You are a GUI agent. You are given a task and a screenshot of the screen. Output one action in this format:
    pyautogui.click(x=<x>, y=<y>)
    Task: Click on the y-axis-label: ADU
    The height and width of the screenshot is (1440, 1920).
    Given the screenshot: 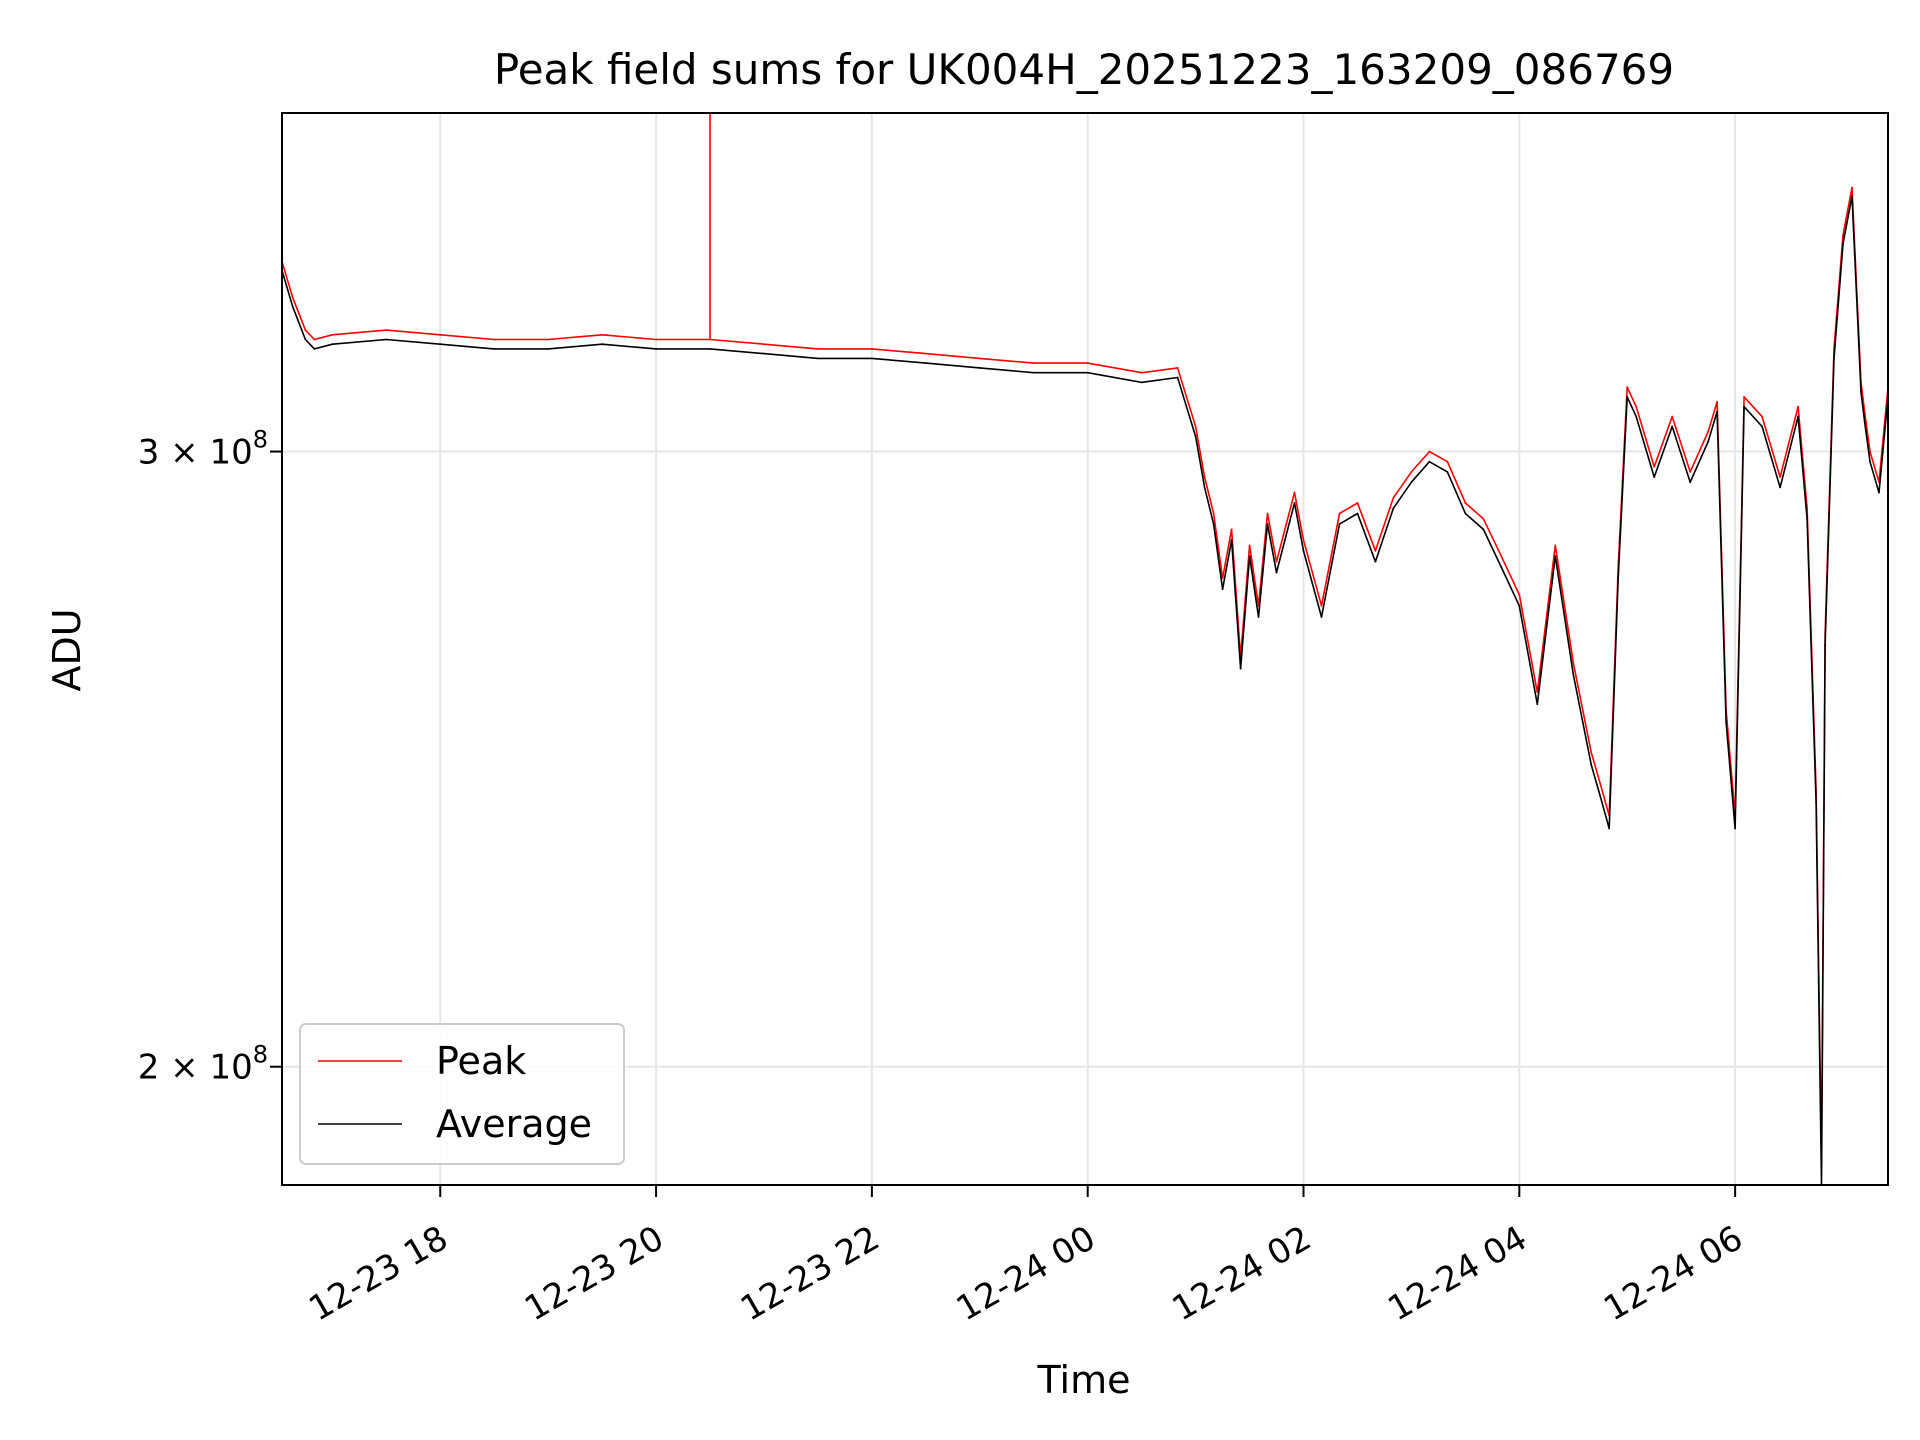 What is the action you would take?
    pyautogui.click(x=67, y=649)
    